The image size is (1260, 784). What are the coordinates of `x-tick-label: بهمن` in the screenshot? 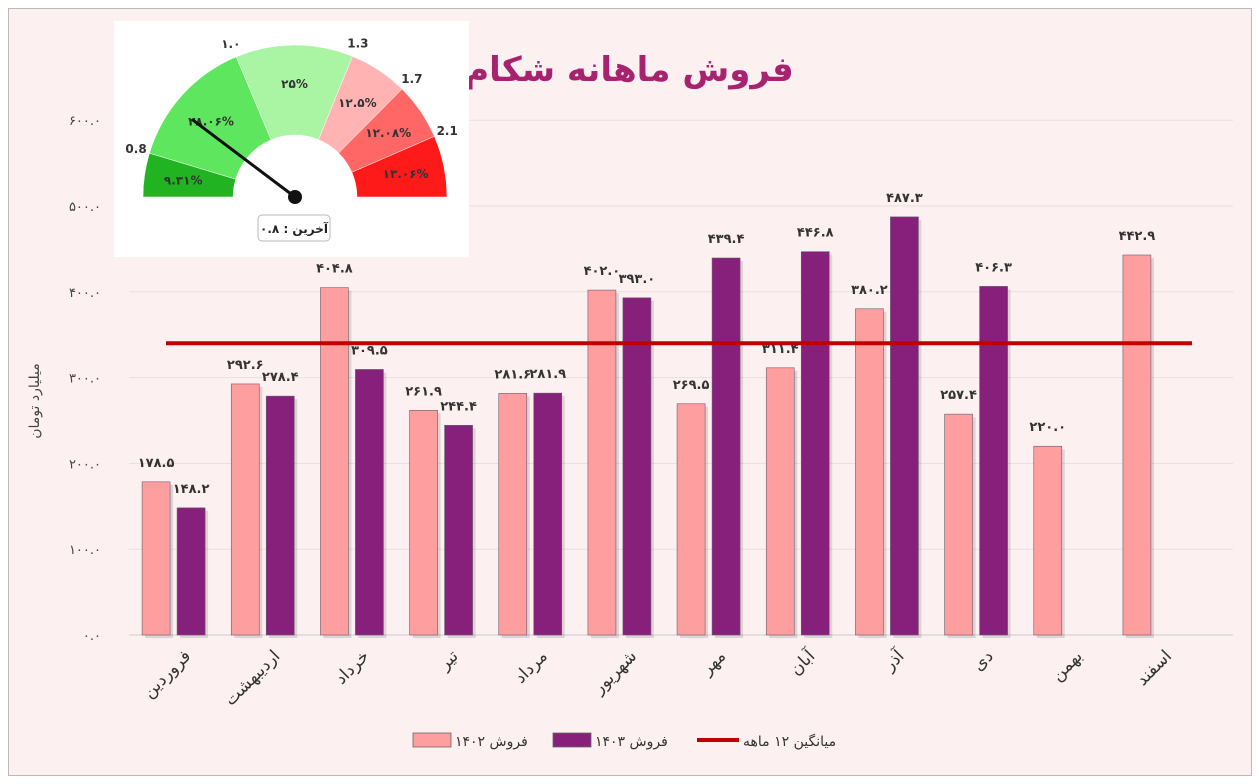 It's located at (1067, 665).